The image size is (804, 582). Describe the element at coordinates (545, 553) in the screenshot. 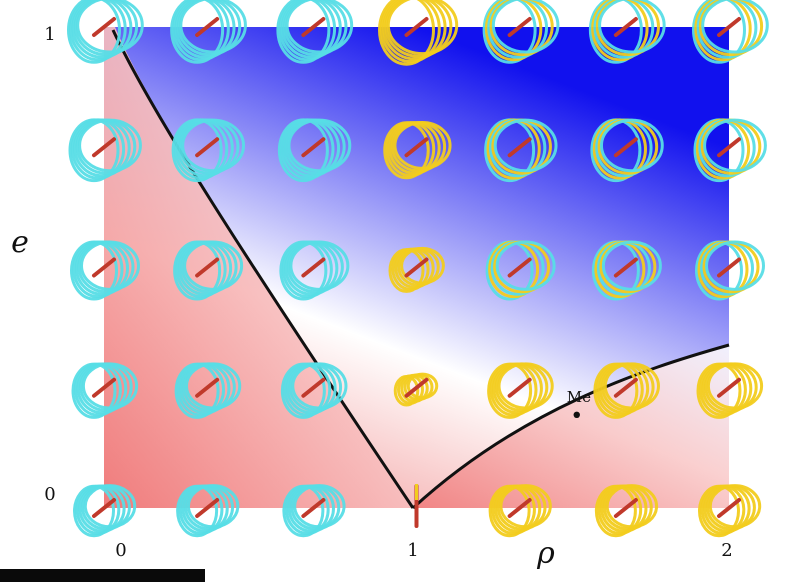

I see `x-axis-label: ρ` at that location.